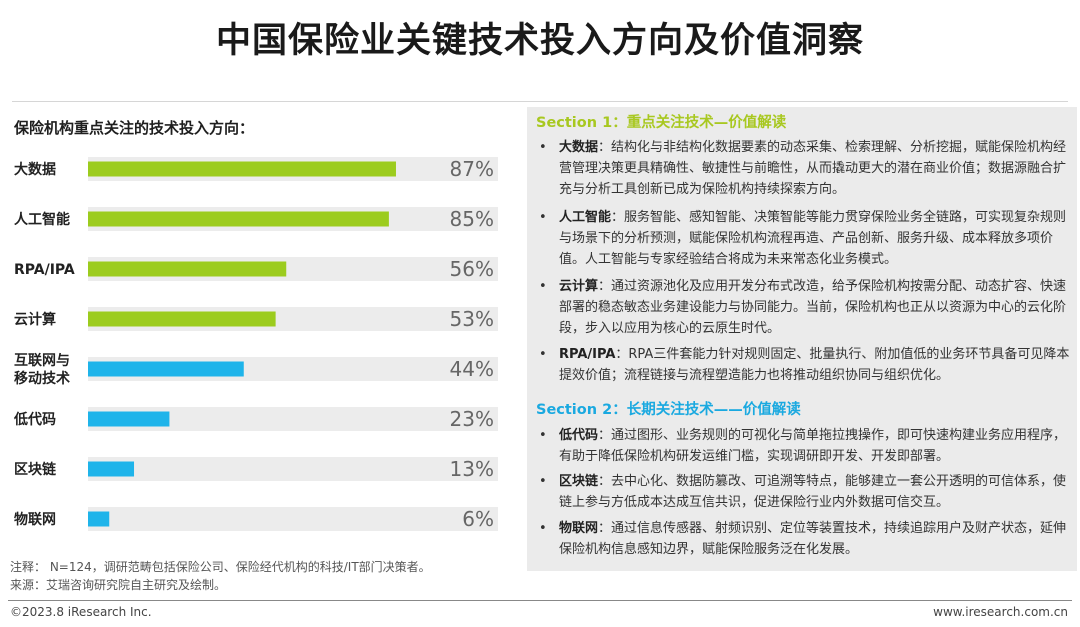 The height and width of the screenshot is (627, 1080). Describe the element at coordinates (81, 612) in the screenshot. I see `copyright: ©2023.8 iResearch Inc.` at that location.